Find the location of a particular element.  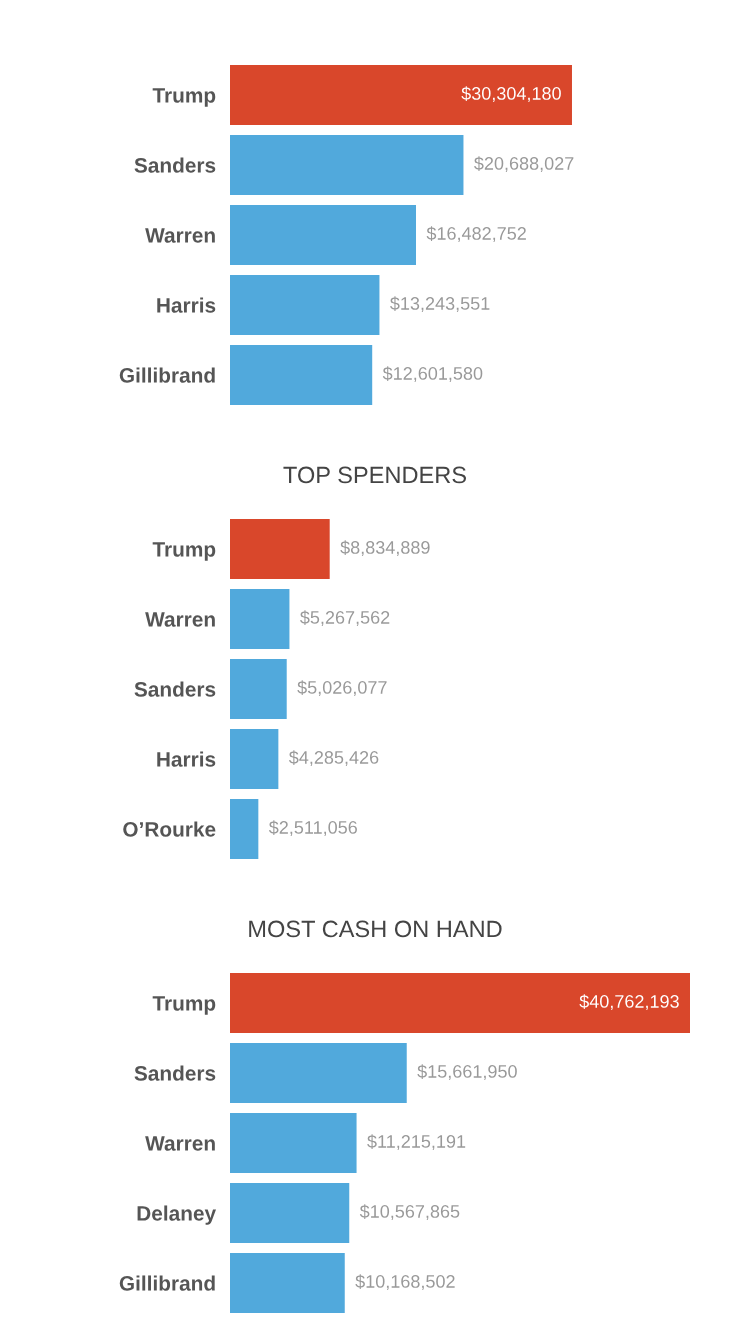

data-label: $2,511,056 is located at coordinates (312, 828).